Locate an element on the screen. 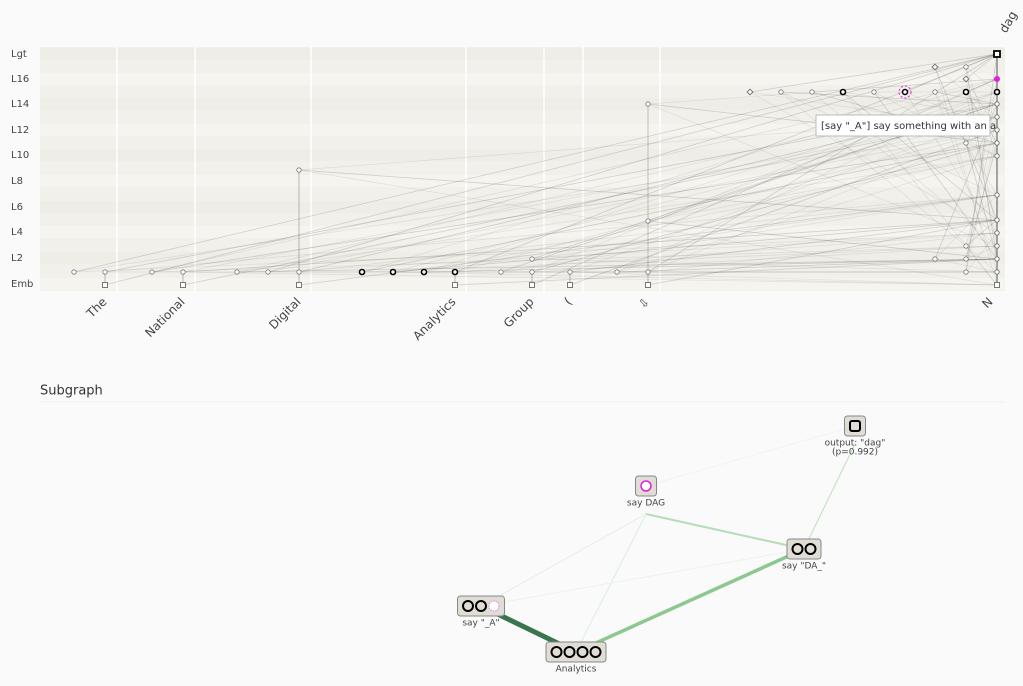  token-label: Group is located at coordinates (519, 313).